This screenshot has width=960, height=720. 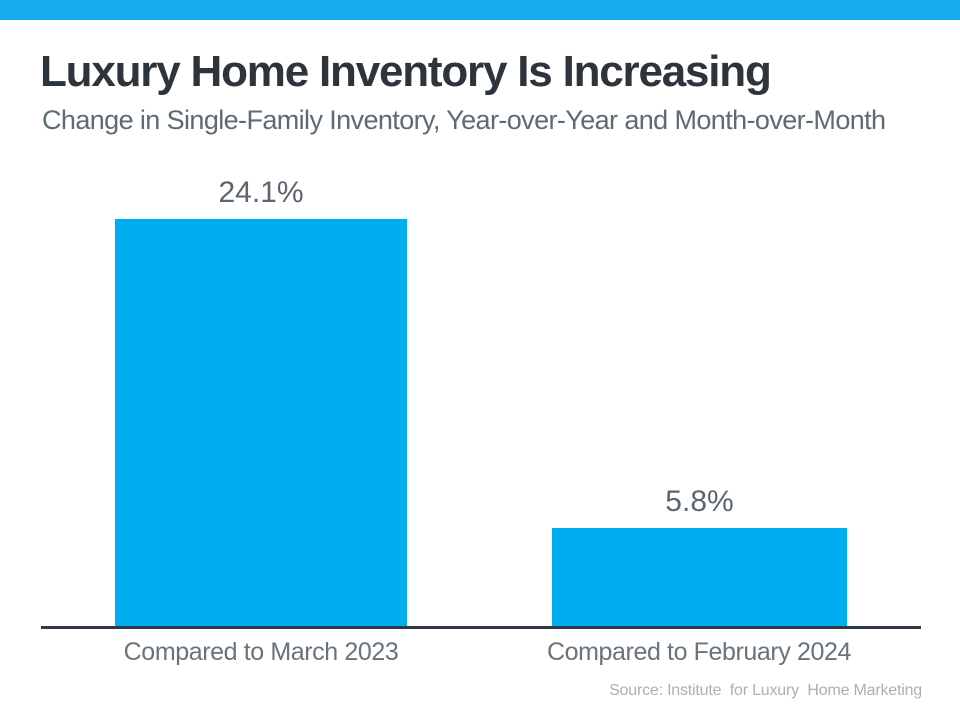 I want to click on bar-value-label: 5.8%, so click(x=699, y=501).